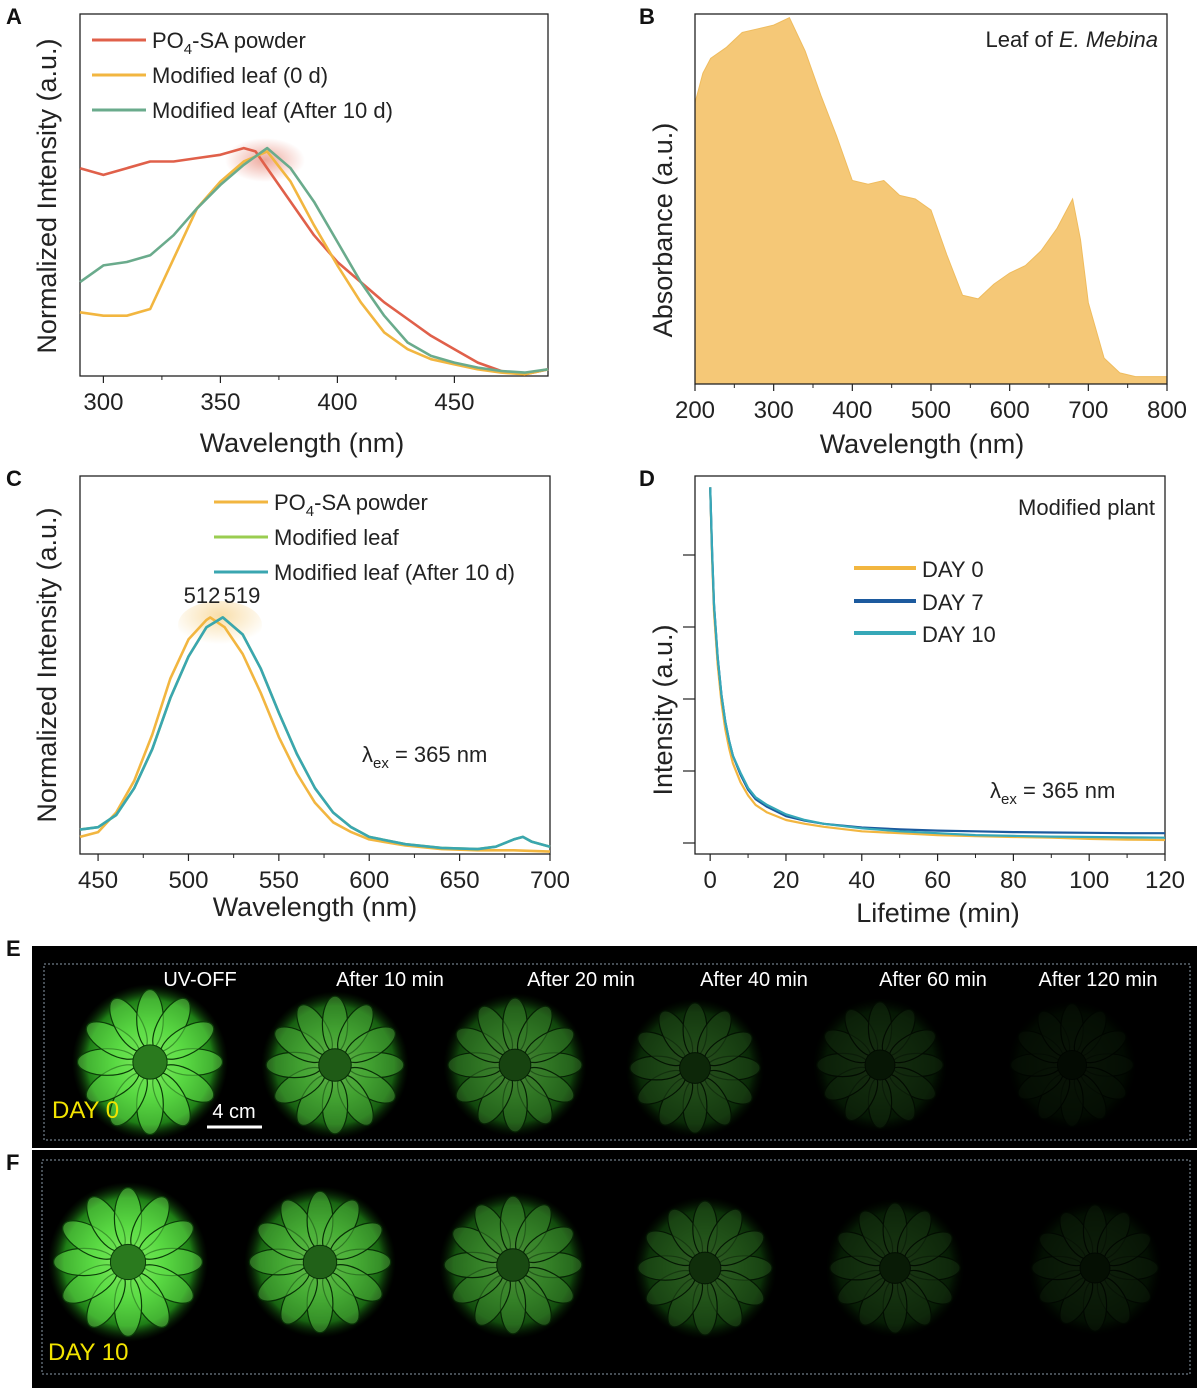 The image size is (1200, 1390). I want to click on x-tick-label: 20, so click(786, 880).